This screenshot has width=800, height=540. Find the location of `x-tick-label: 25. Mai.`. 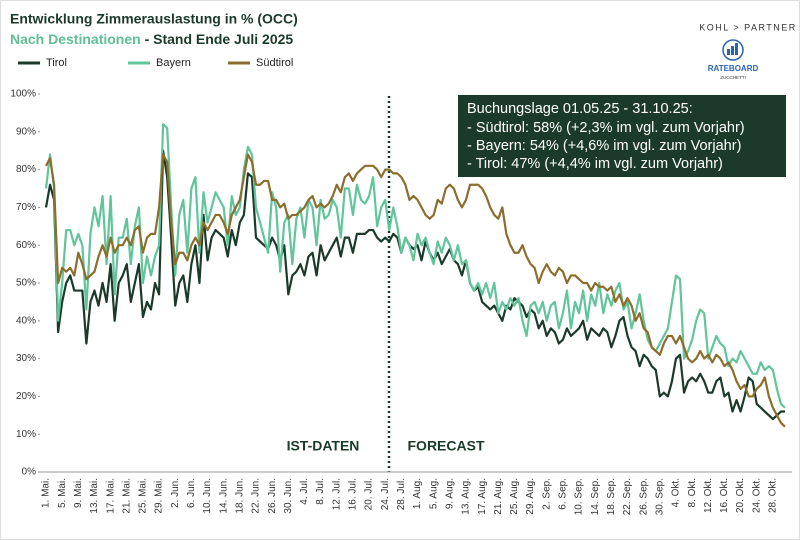

x-tick-label: 25. Mai. is located at coordinates (143, 496).